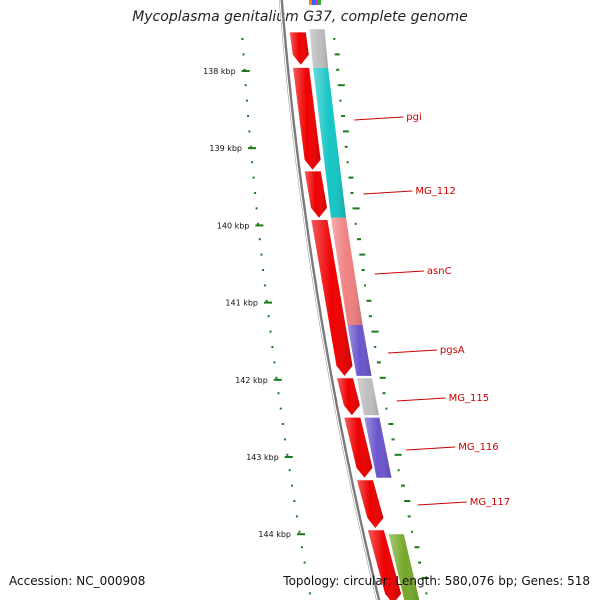 The image size is (600, 600). I want to click on gene-label: pgsA, so click(452, 350).